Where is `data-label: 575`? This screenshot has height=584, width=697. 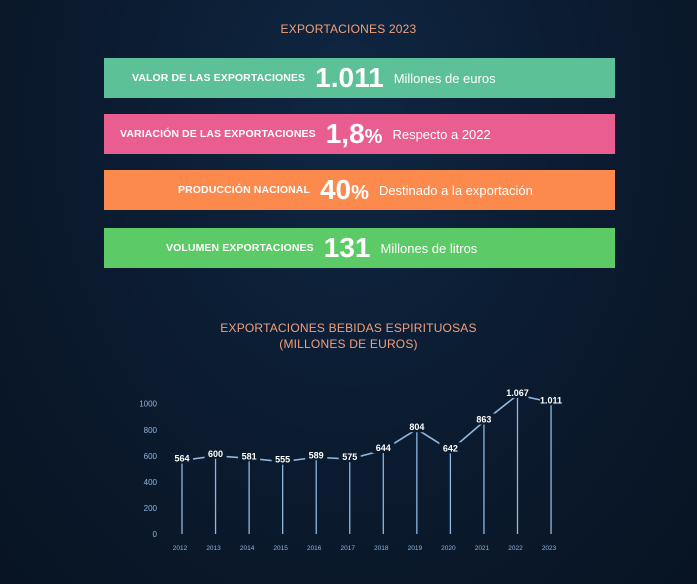
data-label: 575 is located at coordinates (349, 457).